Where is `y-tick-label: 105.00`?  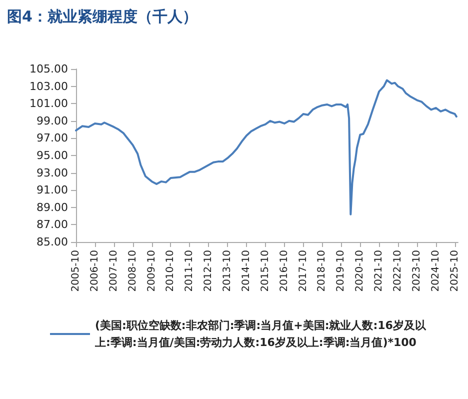
y-tick-label: 105.00 is located at coordinates (49, 69).